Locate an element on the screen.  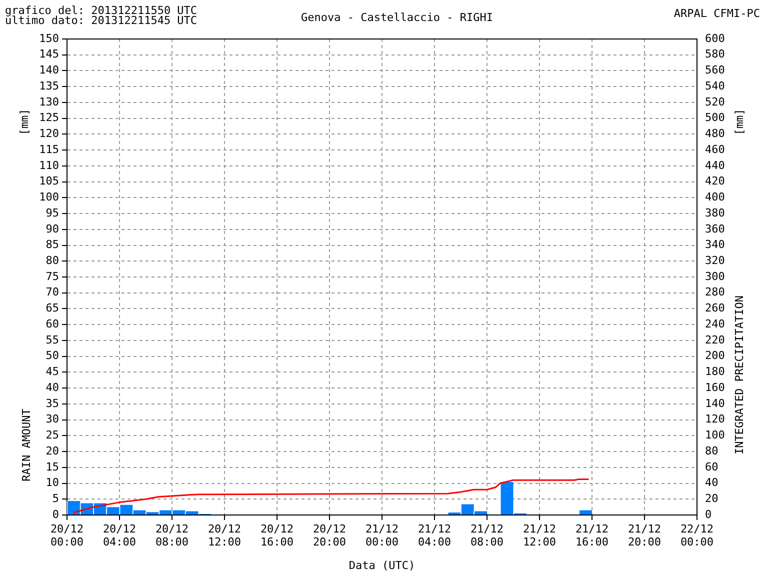
text: grafico del: 201312211550 UTC is located at coordinates (101, 10).